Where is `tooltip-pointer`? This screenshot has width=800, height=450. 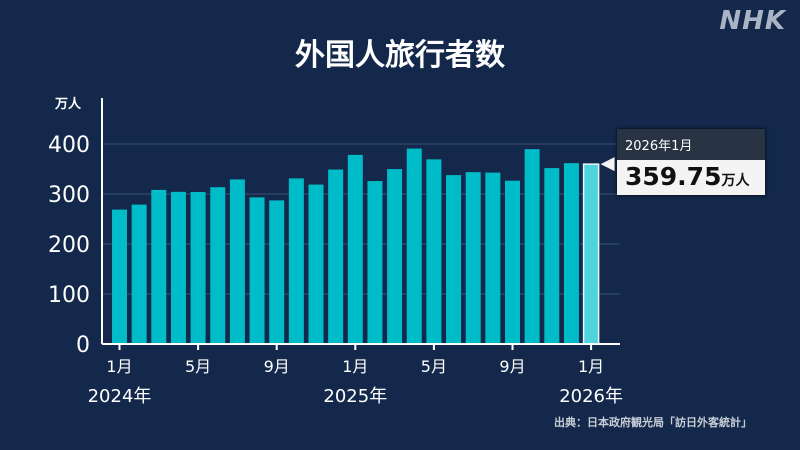 tooltip-pointer is located at coordinates (607, 164).